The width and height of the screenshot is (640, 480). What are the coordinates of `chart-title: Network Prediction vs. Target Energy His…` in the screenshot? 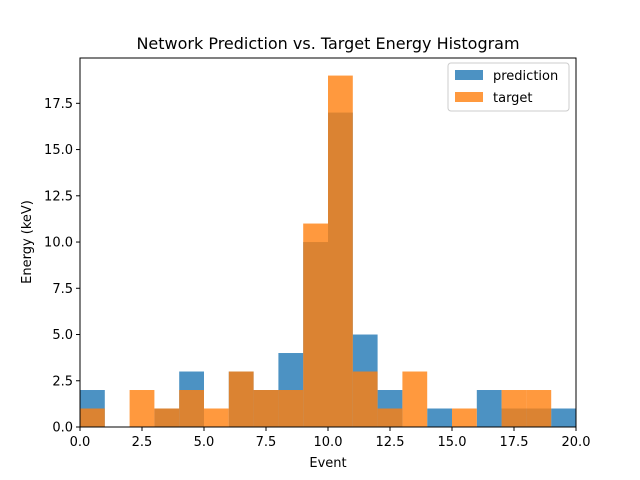 It's located at (327, 43).